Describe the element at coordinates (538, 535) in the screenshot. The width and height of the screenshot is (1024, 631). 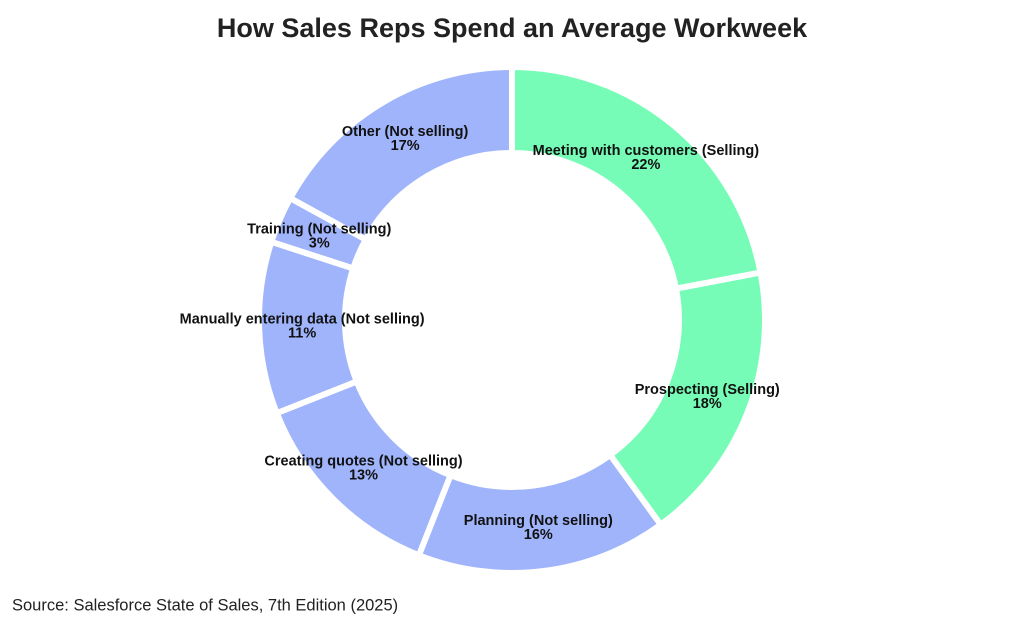
I see `slice-value-label: 16%` at that location.